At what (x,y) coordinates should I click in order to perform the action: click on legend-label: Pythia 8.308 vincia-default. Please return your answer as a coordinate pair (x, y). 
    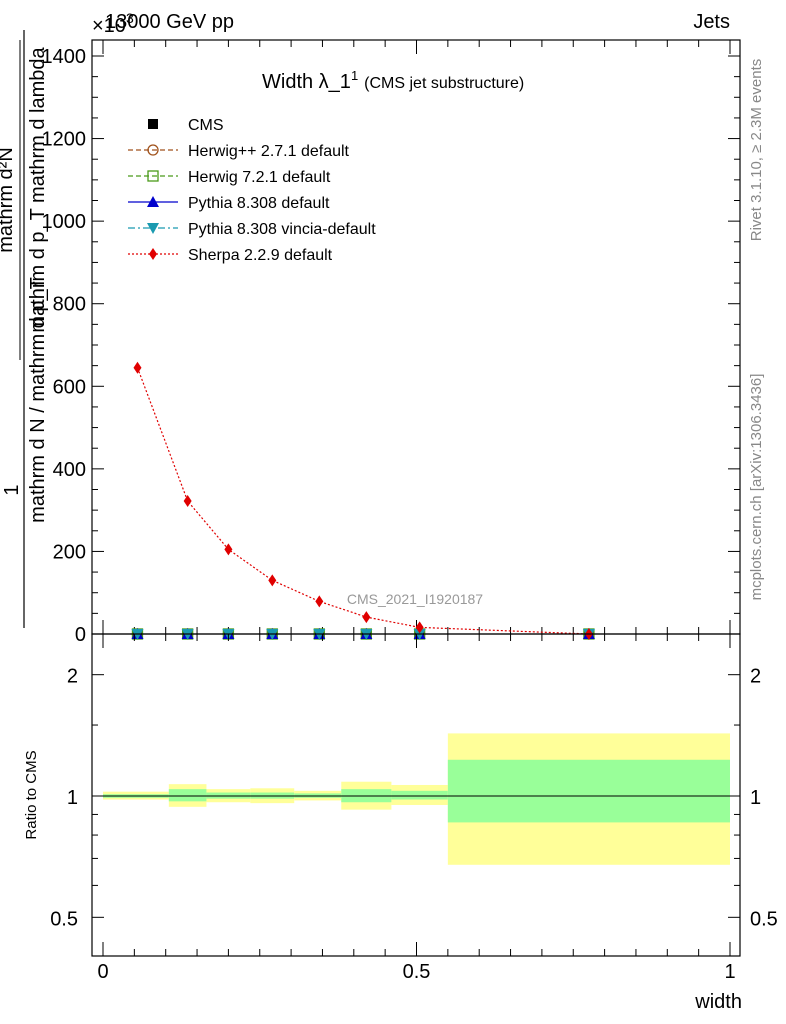
    Looking at the image, I should click on (282, 229).